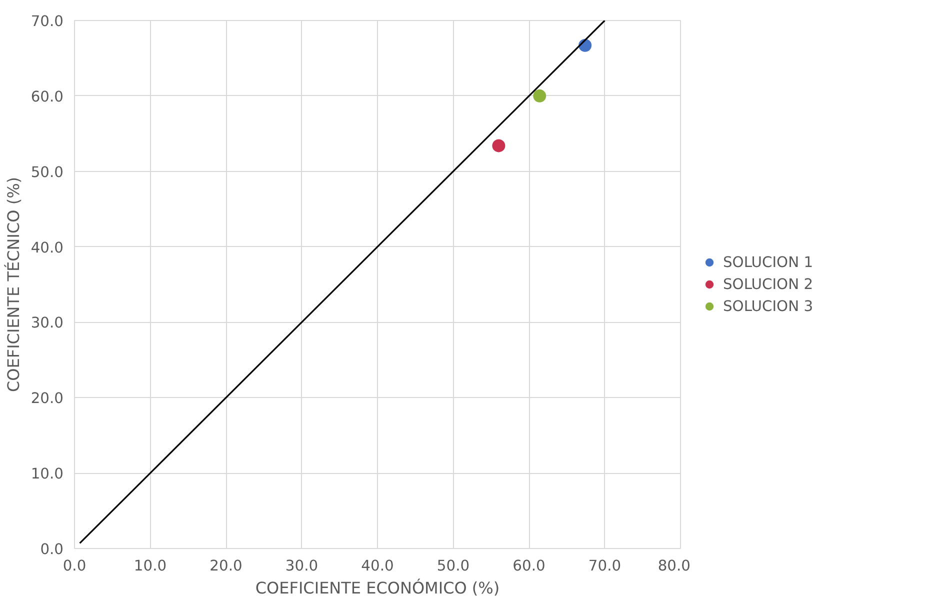 The image size is (926, 604). I want to click on x-tick-label: 70.0, so click(605, 566).